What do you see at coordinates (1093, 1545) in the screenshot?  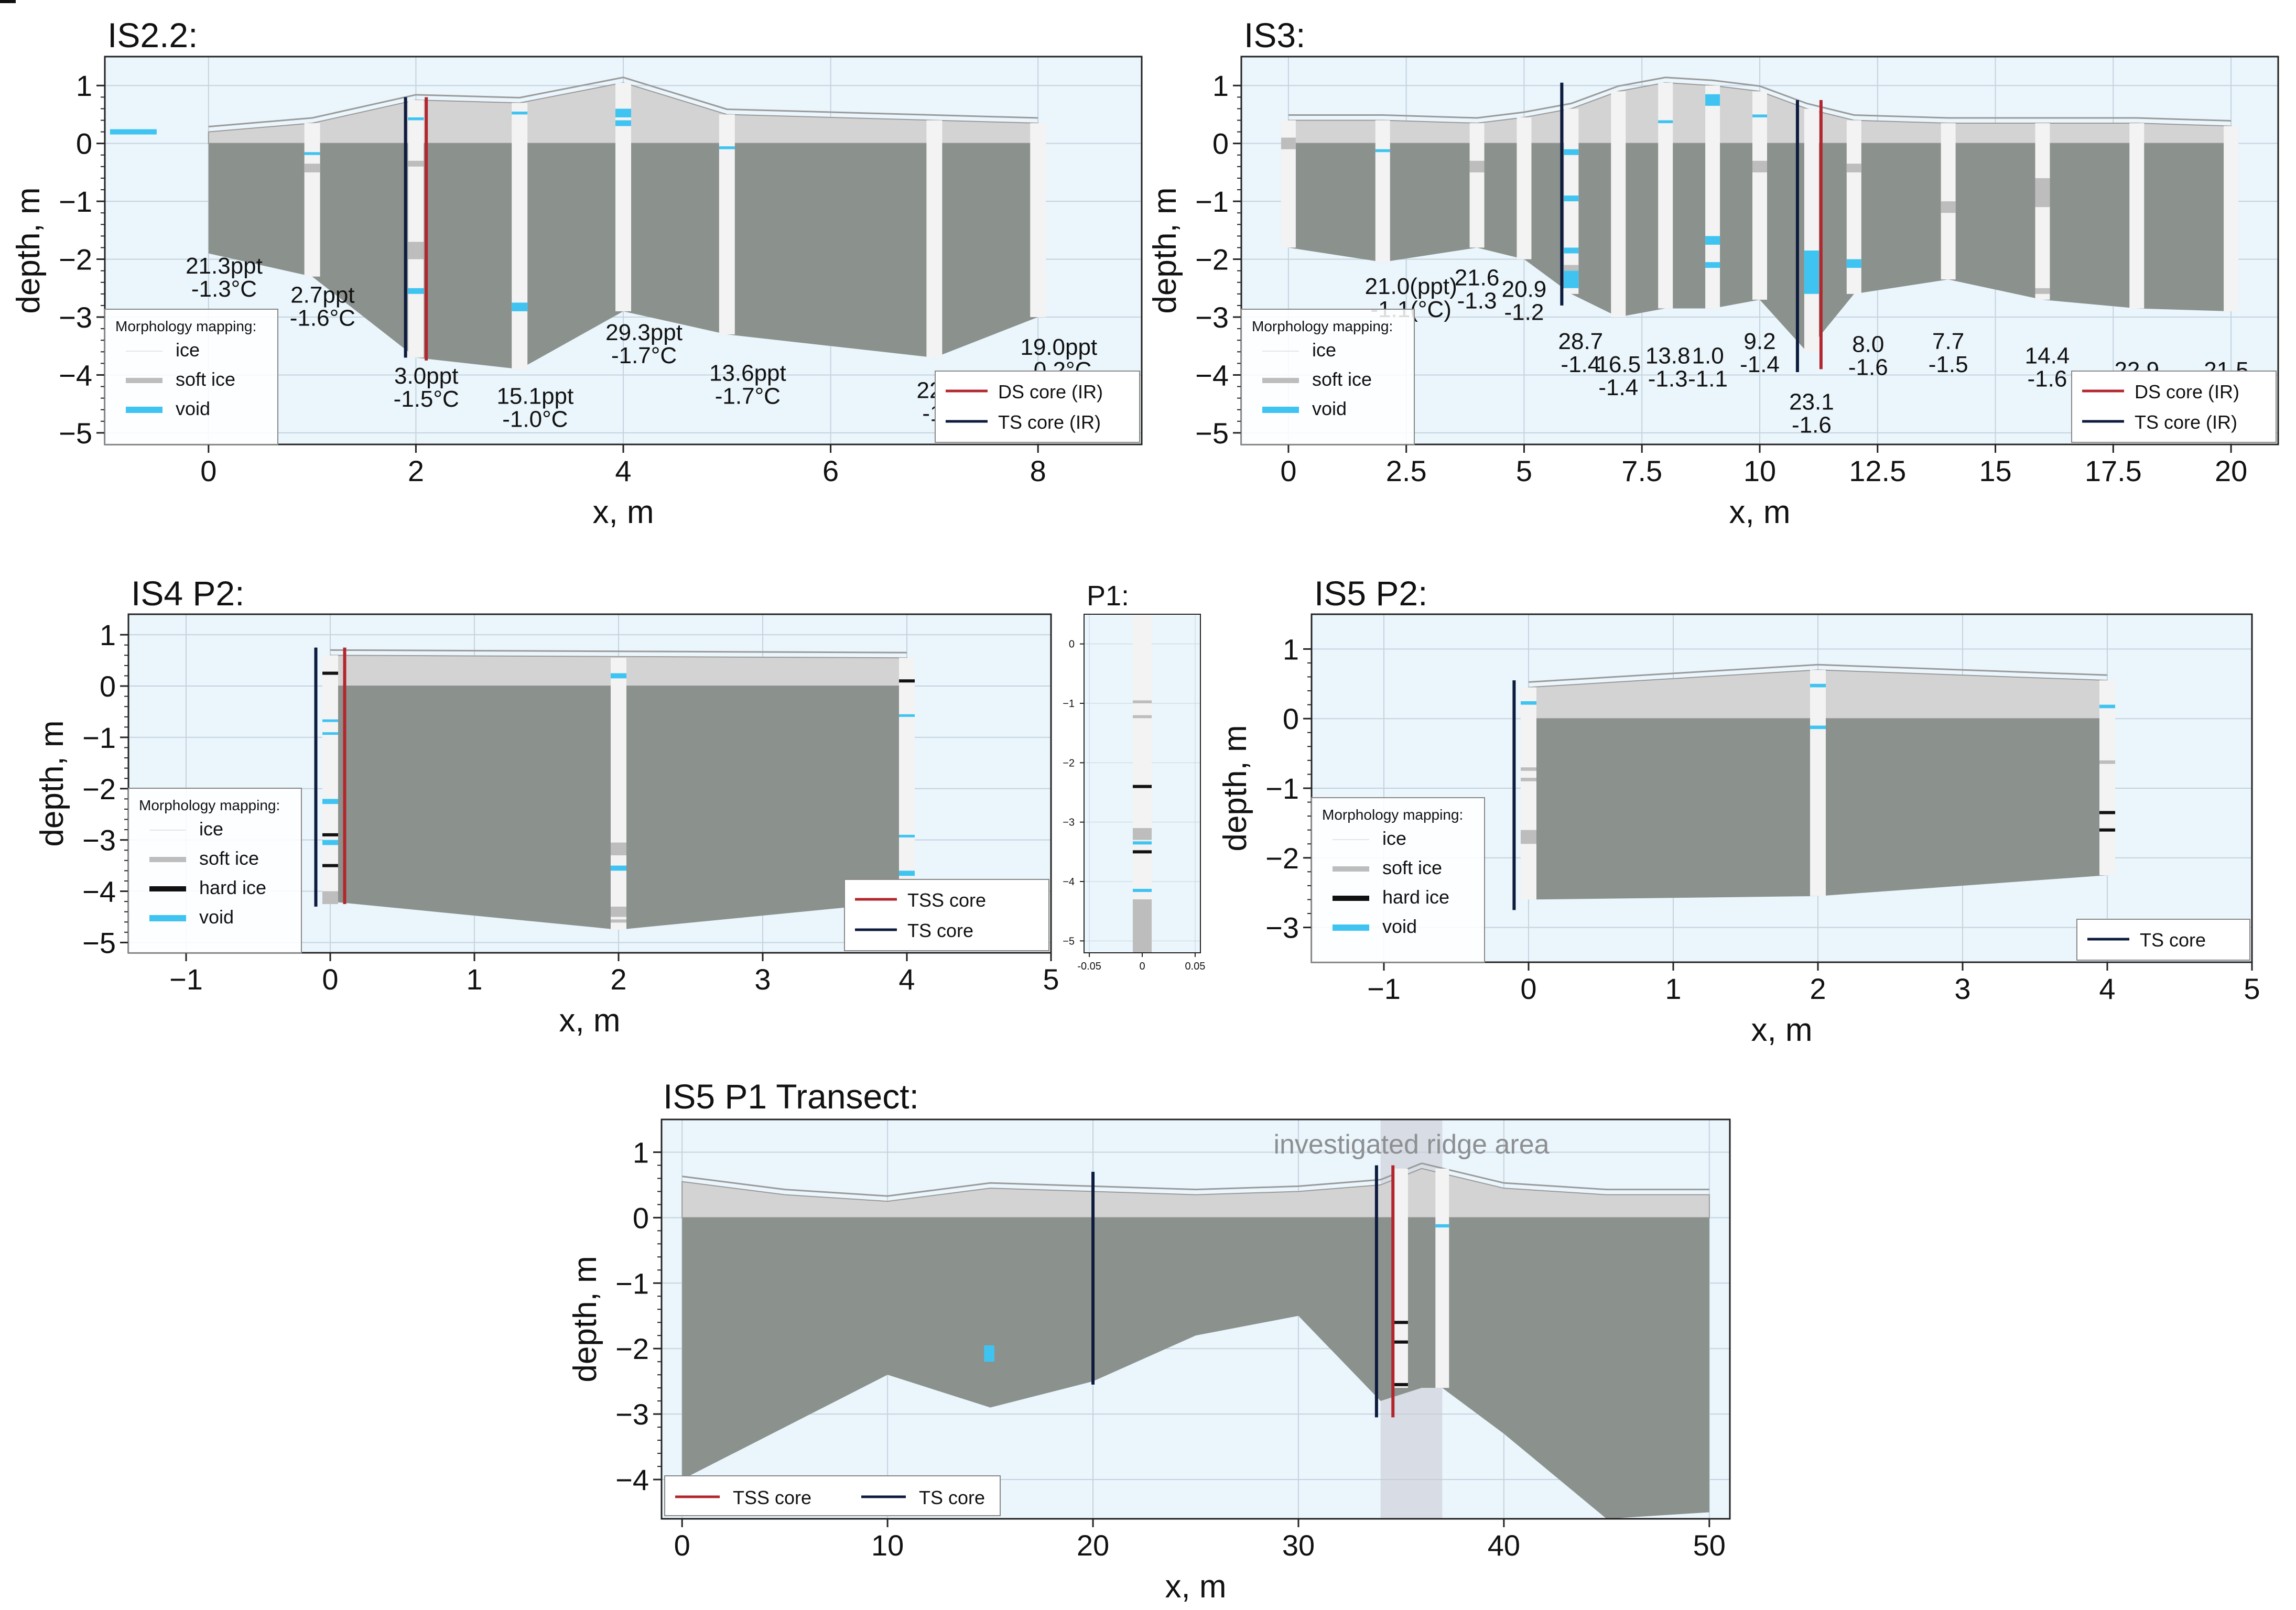 I see `x-tick-label: 20` at bounding box center [1093, 1545].